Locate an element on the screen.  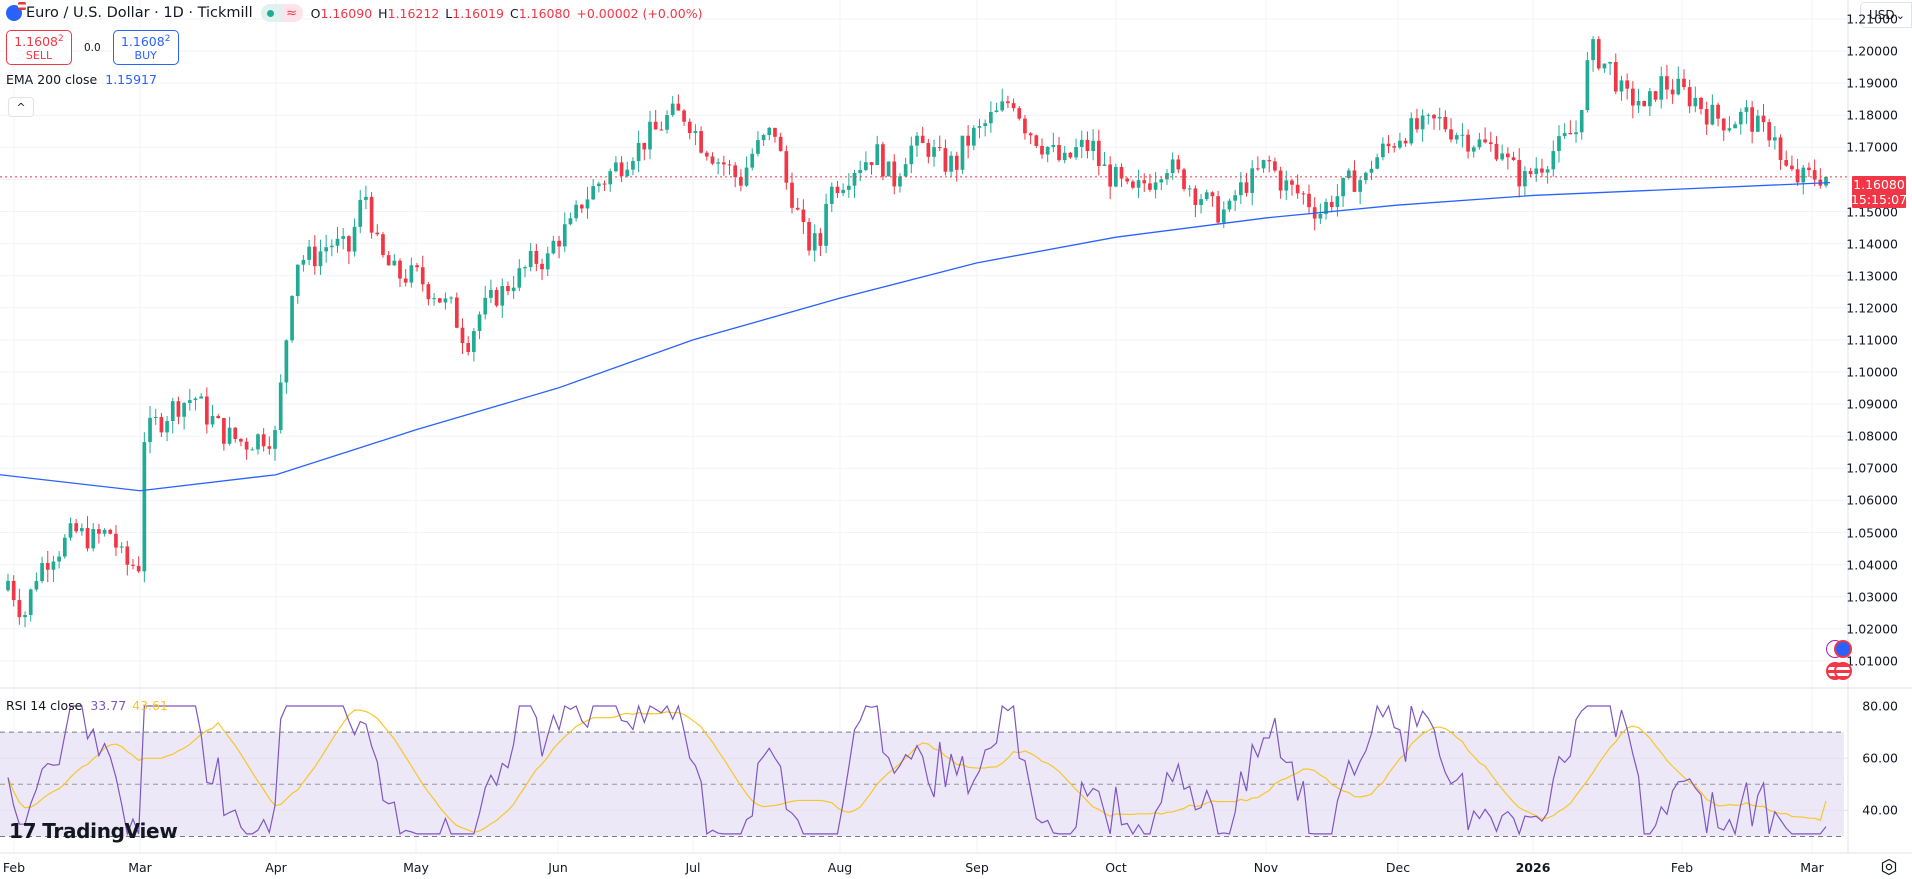
price-tick: 1.03000 is located at coordinates (1872, 597).